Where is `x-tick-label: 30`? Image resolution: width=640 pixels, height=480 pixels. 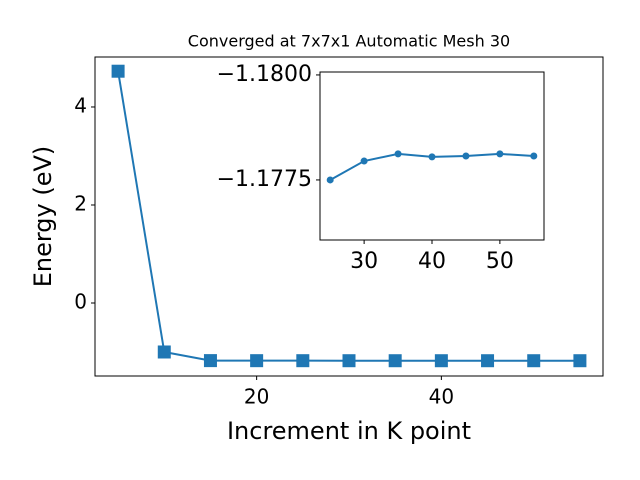 x-tick-label: 30 is located at coordinates (364, 261).